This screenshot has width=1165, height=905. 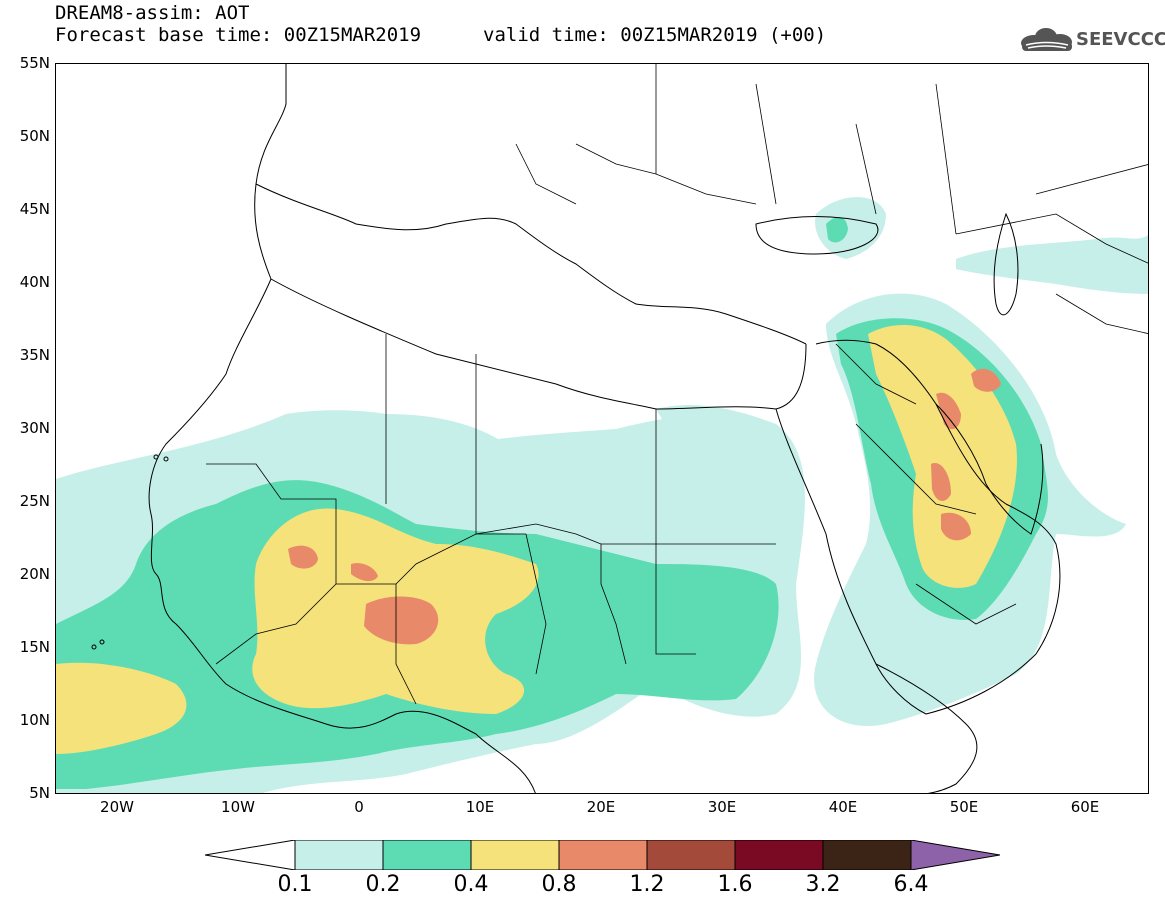 What do you see at coordinates (401, 620) in the screenshot?
I see `aot-region-0.8-niger` at bounding box center [401, 620].